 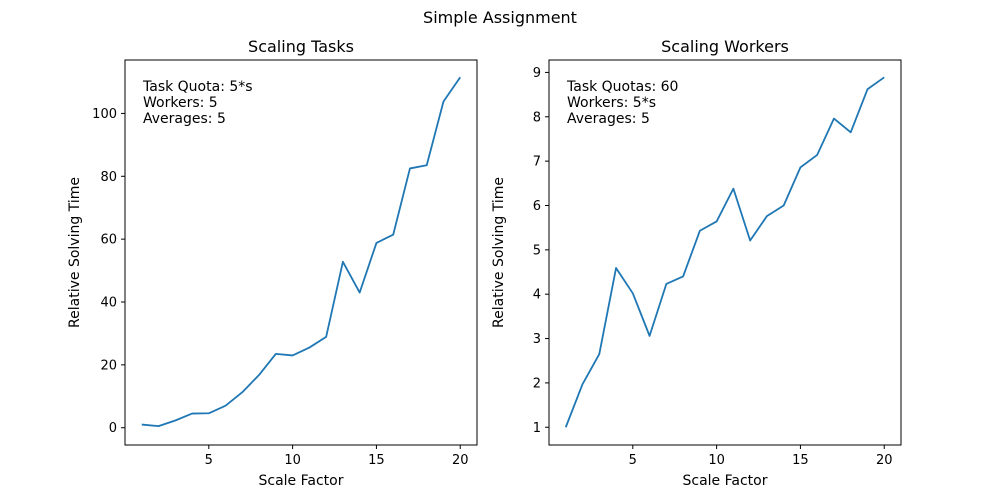 What do you see at coordinates (108, 303) in the screenshot?
I see `y-tick-label: 40` at bounding box center [108, 303].